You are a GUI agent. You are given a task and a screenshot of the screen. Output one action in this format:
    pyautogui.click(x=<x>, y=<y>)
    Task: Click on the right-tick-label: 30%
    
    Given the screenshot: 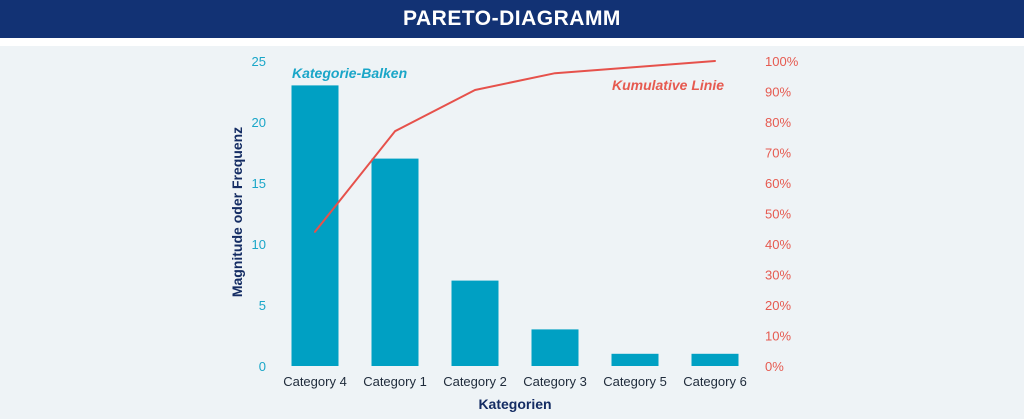 What is the action you would take?
    pyautogui.click(x=778, y=275)
    